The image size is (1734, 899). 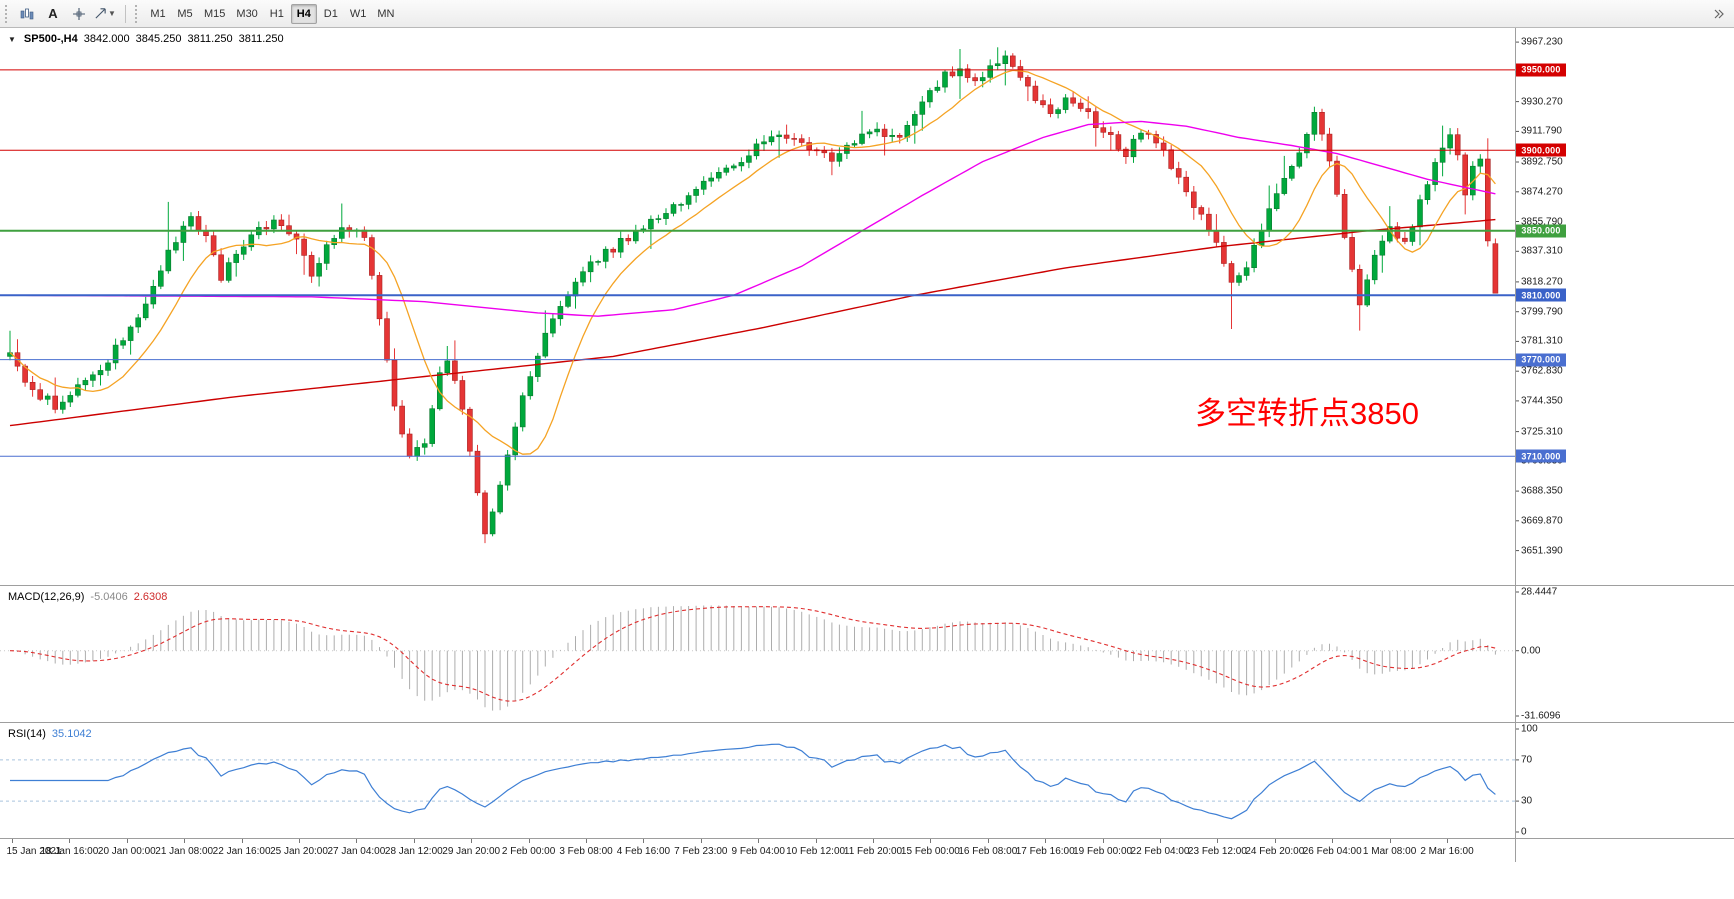 I want to click on low-value: 3811.250, so click(x=210, y=39).